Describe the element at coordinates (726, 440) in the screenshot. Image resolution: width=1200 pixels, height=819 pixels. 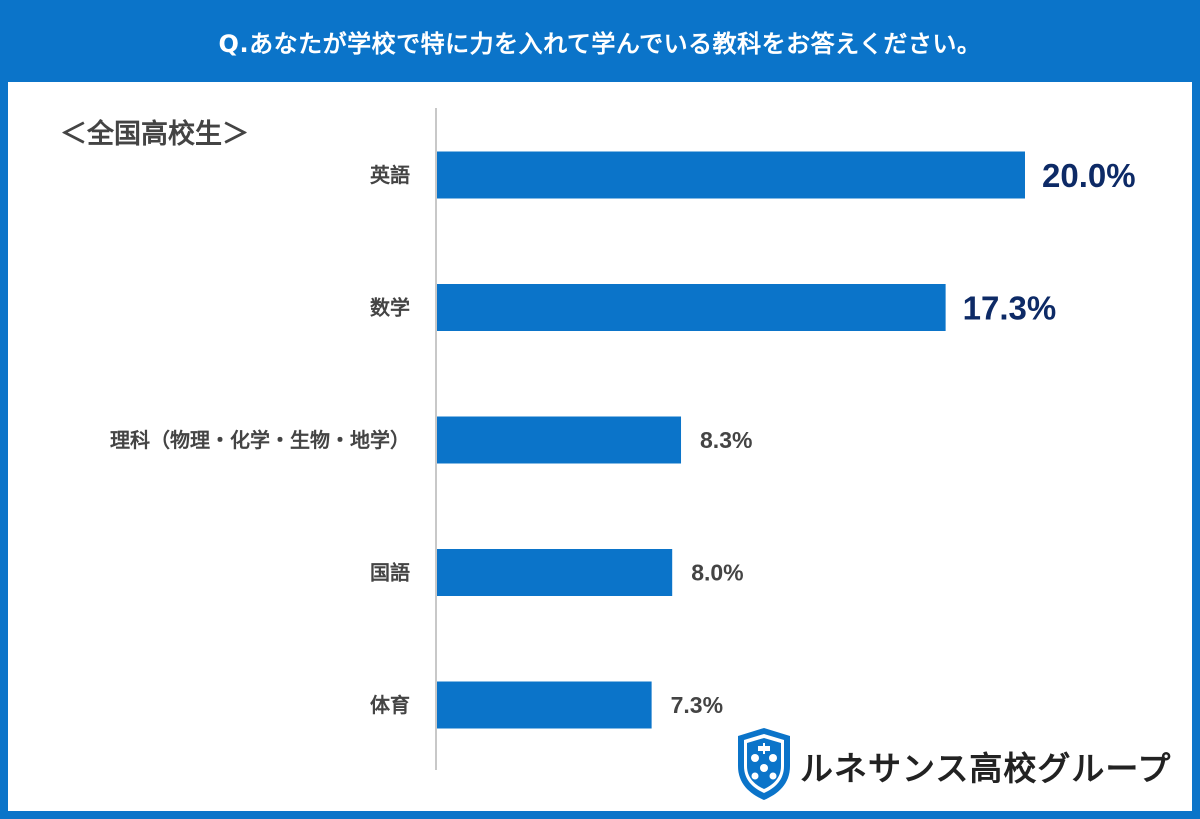
I see `value-label-2: 8.3%` at that location.